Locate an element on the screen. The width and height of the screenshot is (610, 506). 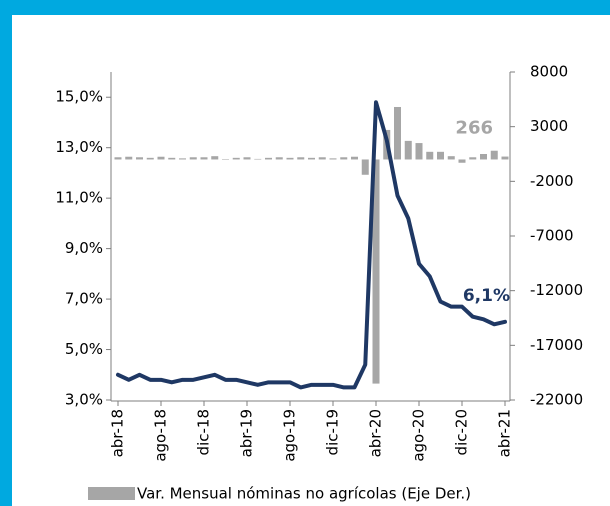
x-tick-label: dic-19 is located at coordinates (333, 432).